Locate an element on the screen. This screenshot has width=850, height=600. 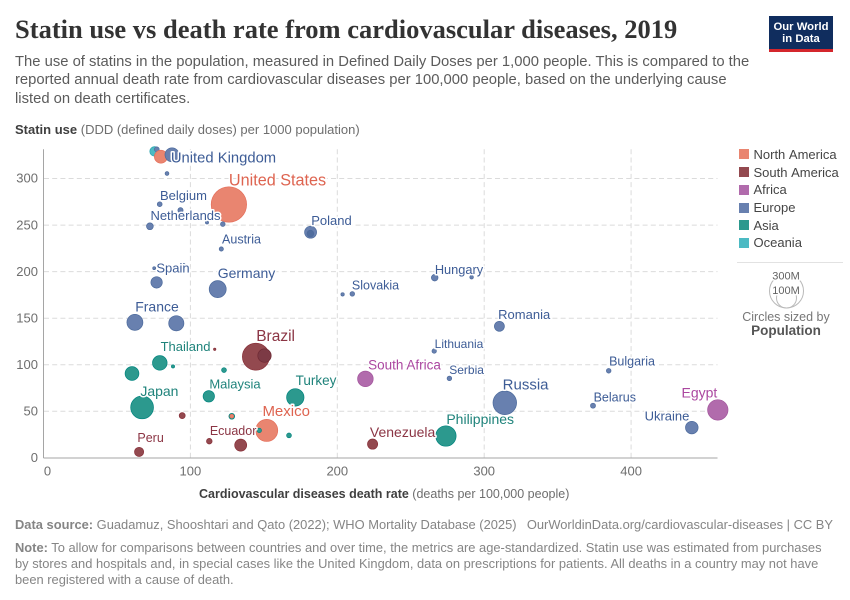
svg-text: 100M is located at coordinates (786, 291).